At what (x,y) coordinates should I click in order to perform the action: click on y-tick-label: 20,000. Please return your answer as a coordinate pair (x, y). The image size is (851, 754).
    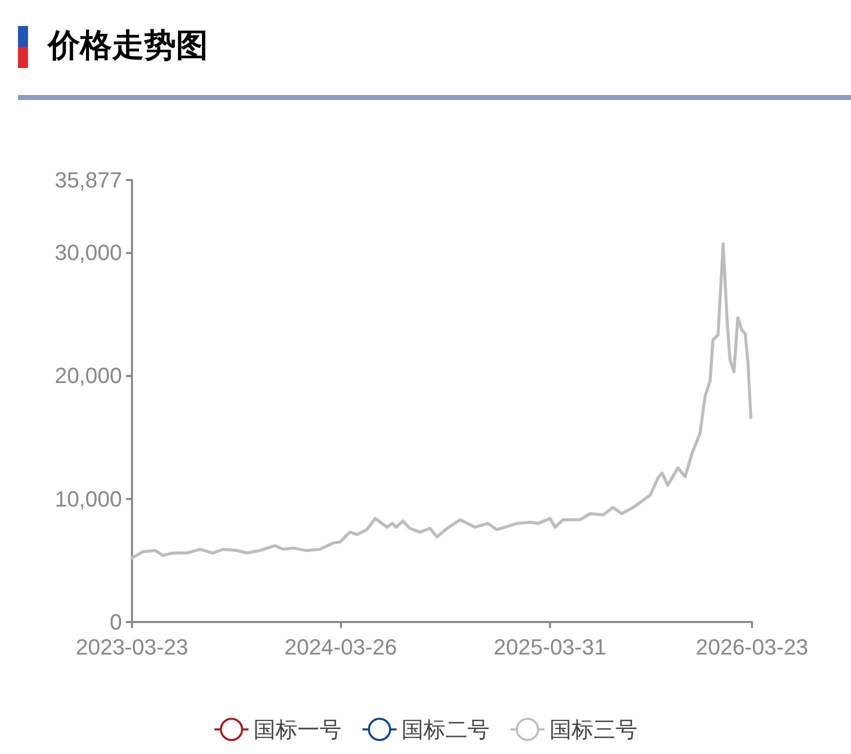
    Looking at the image, I should click on (88, 375).